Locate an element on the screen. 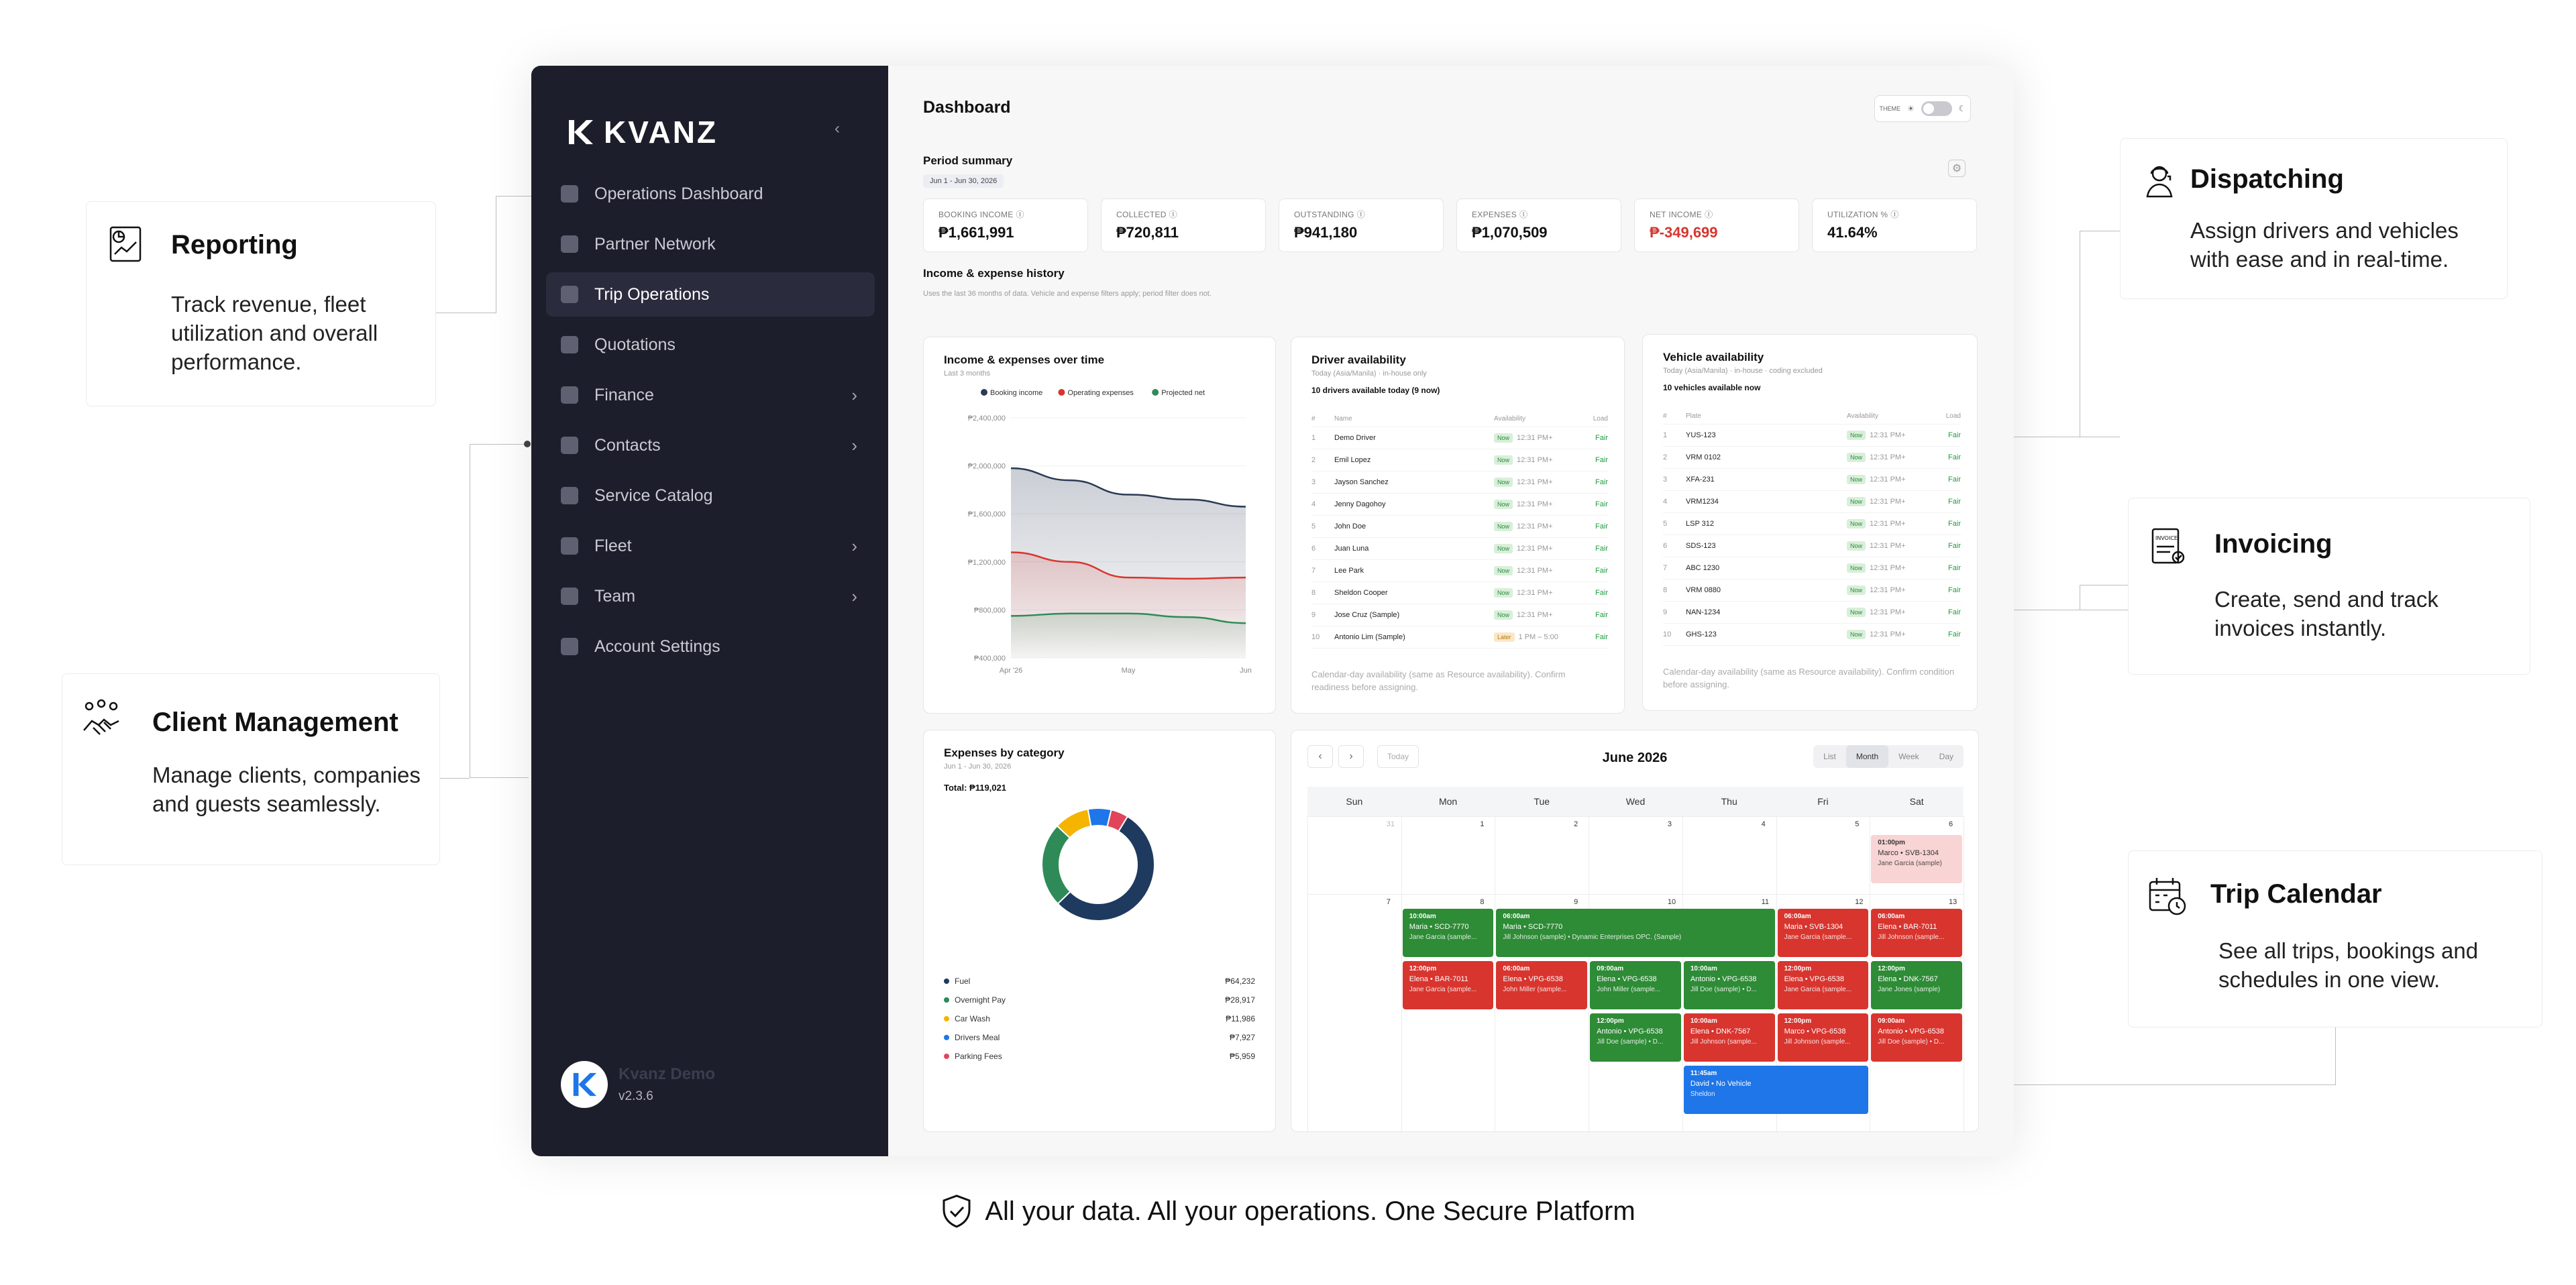 Image resolution: width=2576 pixels, height=1285 pixels. table-row: 4 Jenny Dagohoy Now 12:31 PM+ Fair is located at coordinates (1459, 505).